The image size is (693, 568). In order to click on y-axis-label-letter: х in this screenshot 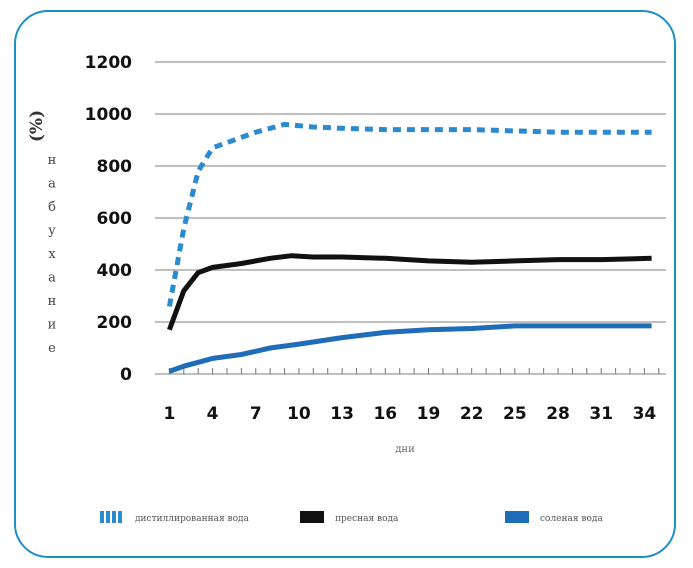, I will do `click(52, 254)`.